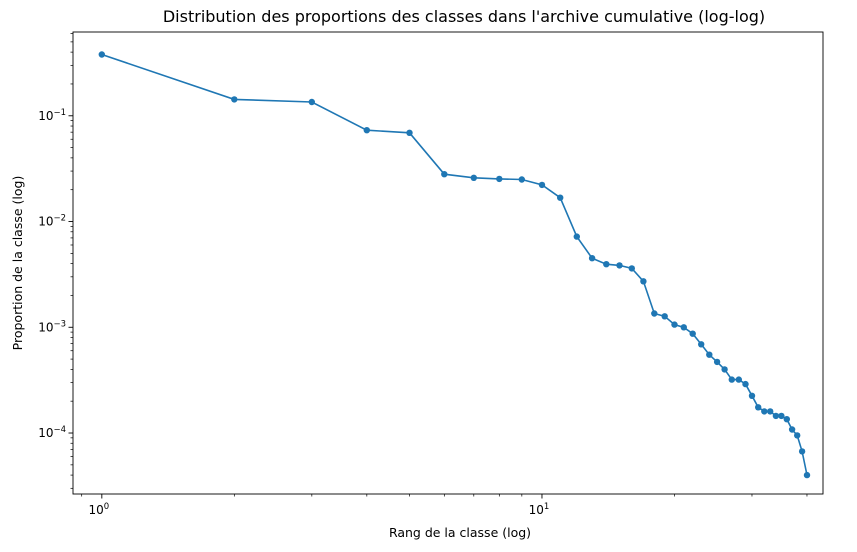  What do you see at coordinates (52, 432) in the screenshot?
I see `y-tick-label: 10⁻⁴` at bounding box center [52, 432].